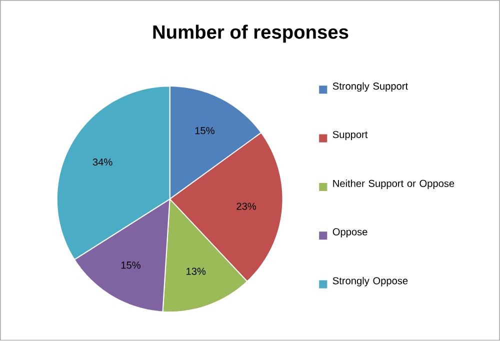 This screenshot has width=500, height=341. I want to click on data-label: 13%, so click(196, 272).